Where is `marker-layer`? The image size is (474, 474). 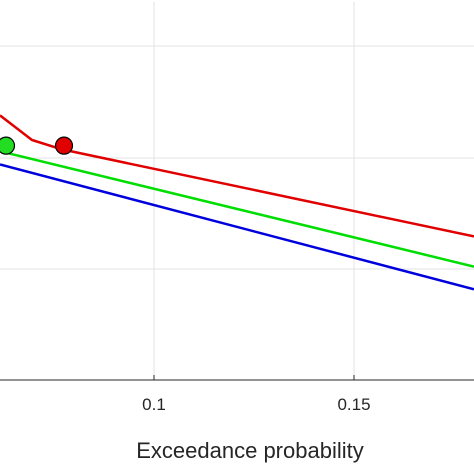
marker-layer is located at coordinates (37, 145).